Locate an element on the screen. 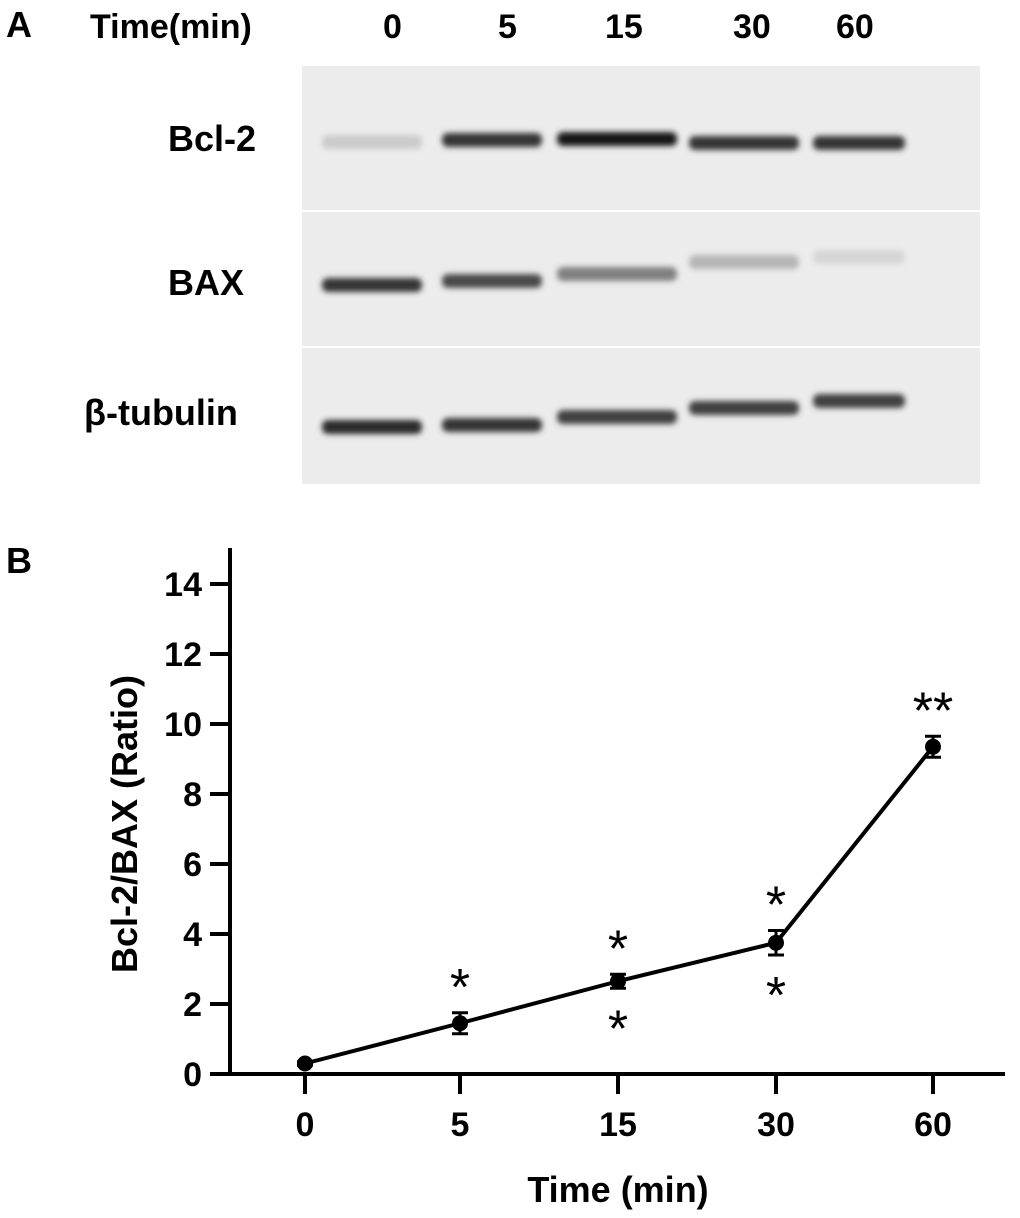 This screenshot has width=1020, height=1218. y-tick-label: 12 is located at coordinates (183, 655).